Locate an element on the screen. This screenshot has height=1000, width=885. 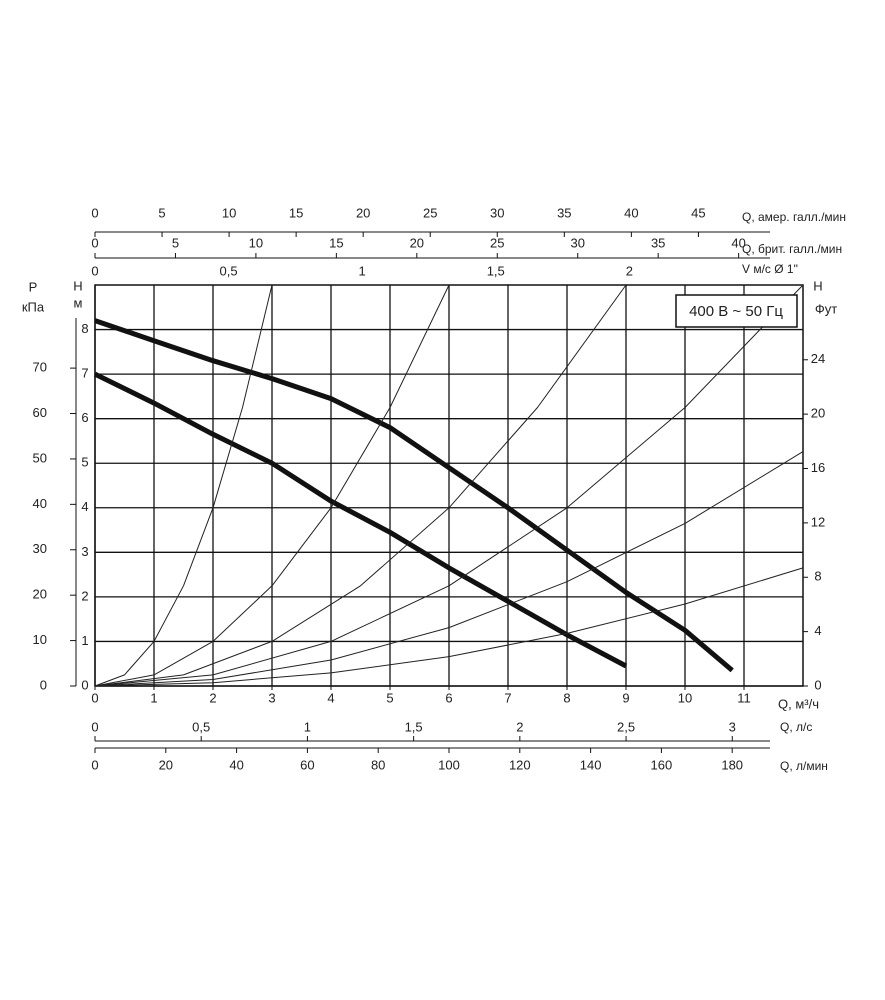
axis-tick-label: 120 is located at coordinates (520, 764).